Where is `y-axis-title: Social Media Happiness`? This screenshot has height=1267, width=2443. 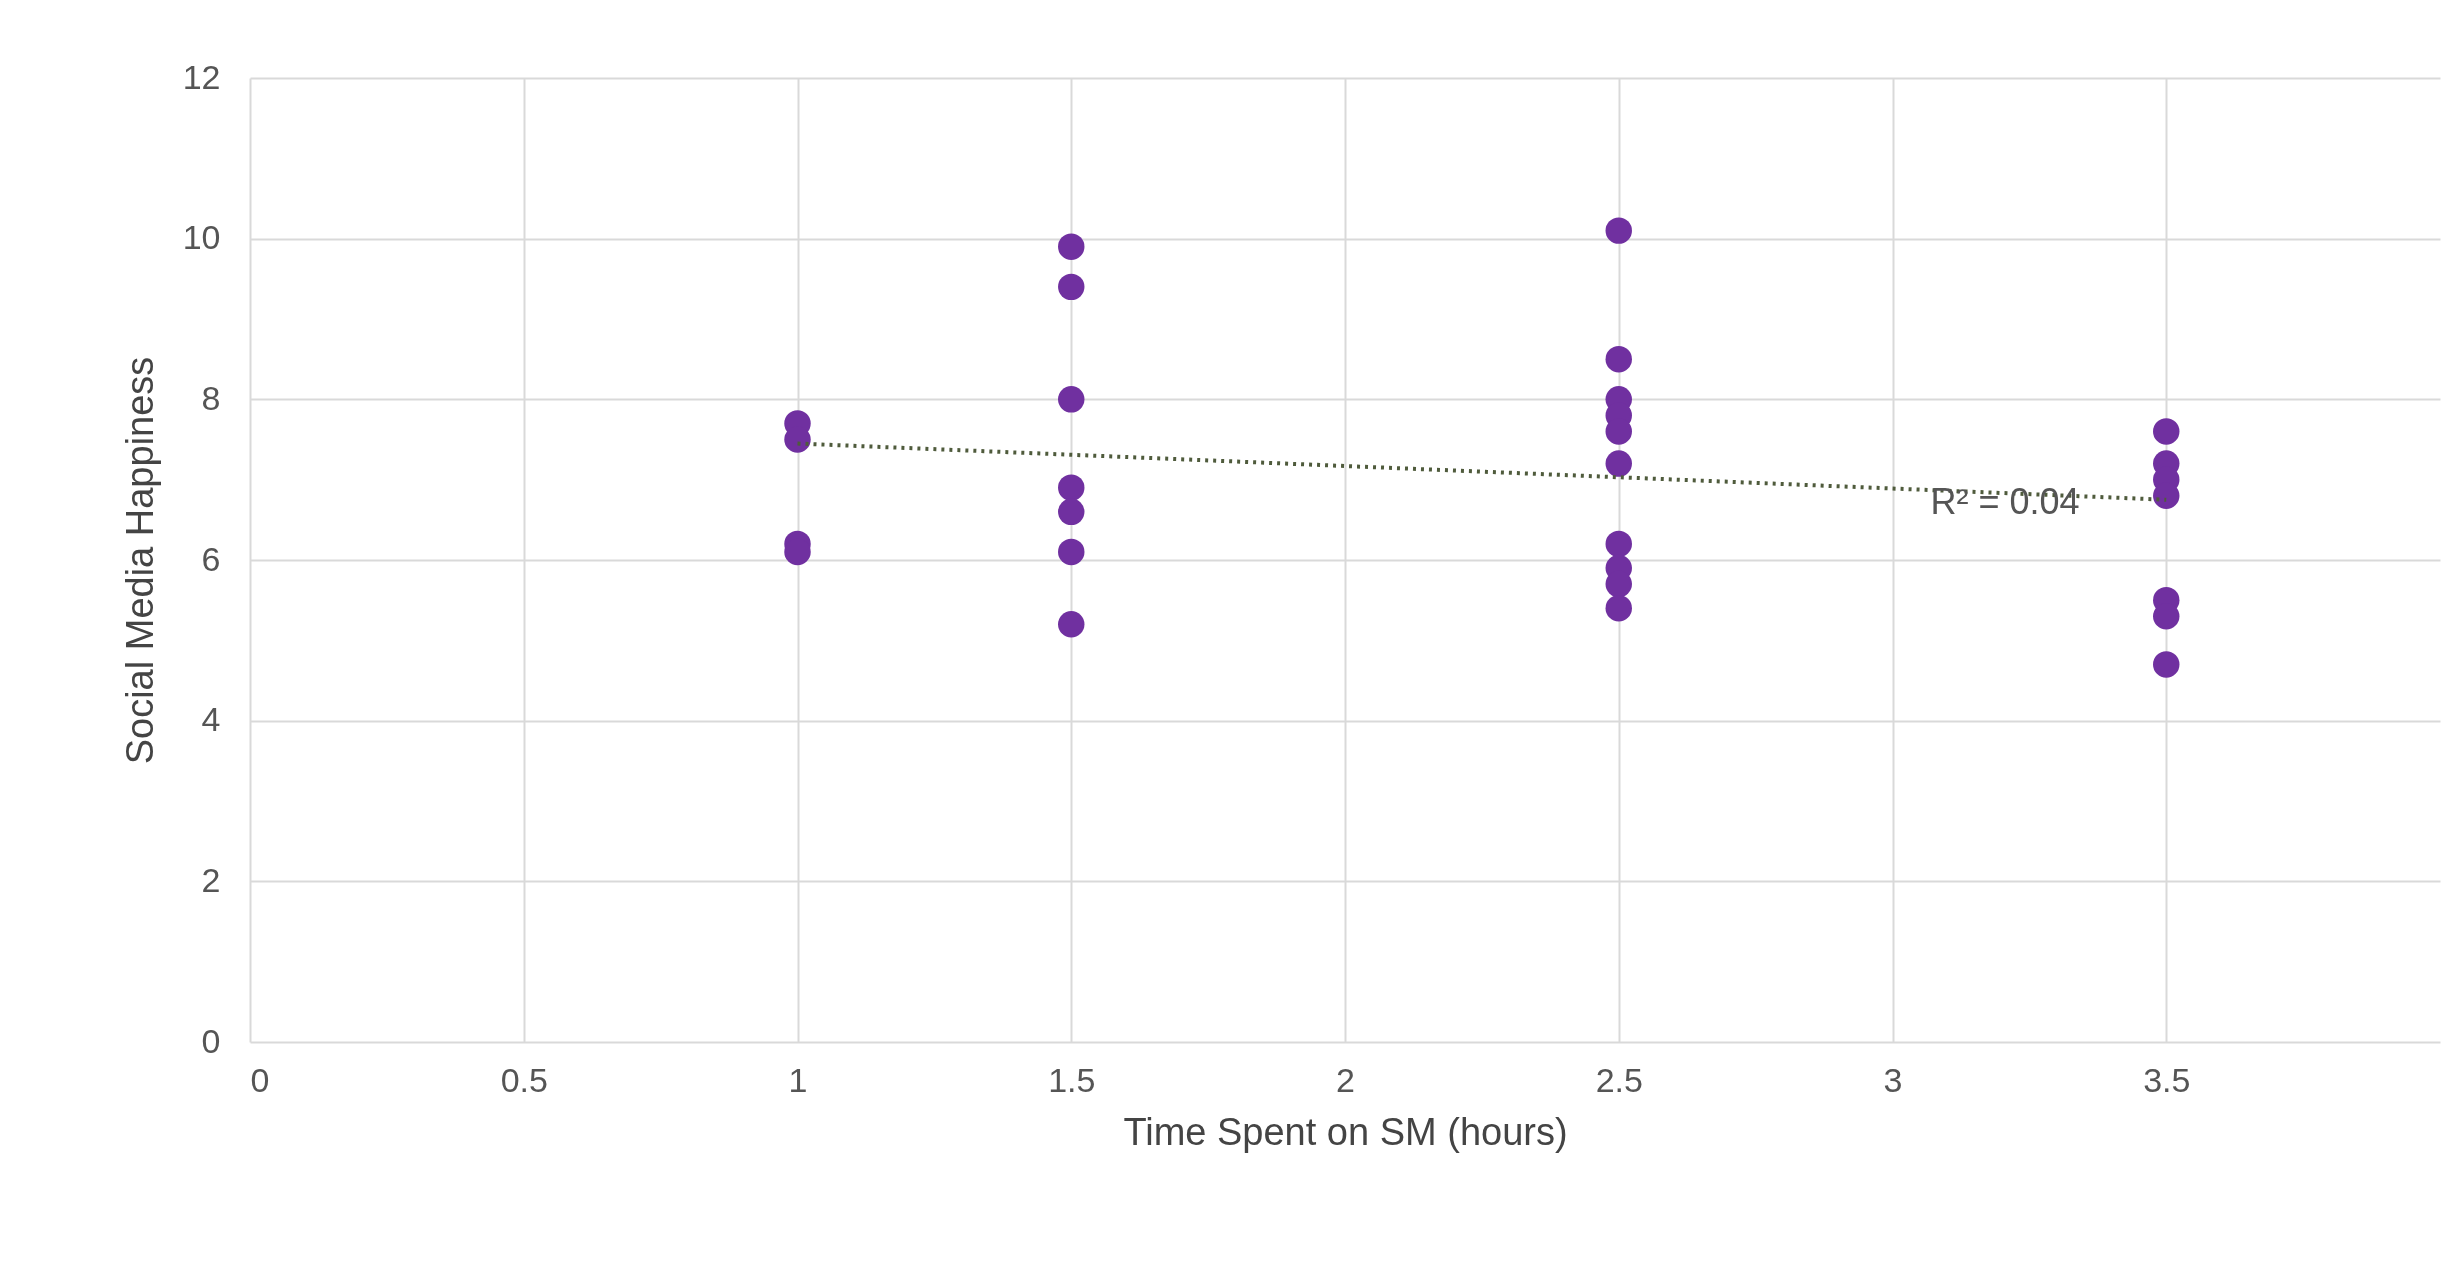 y-axis-title: Social Media Happiness is located at coordinates (139, 560).